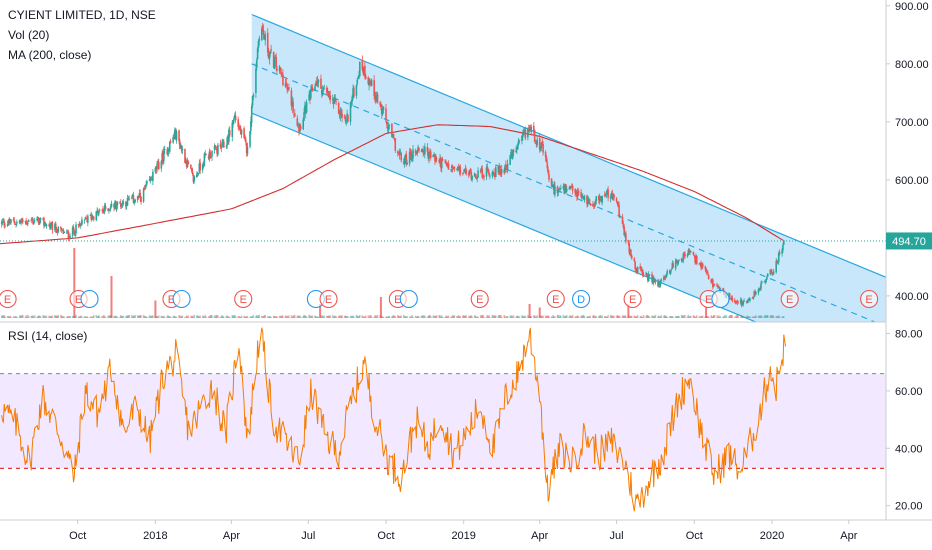  I want to click on rsi-axis: 20.00 40.00 60.00 80.00, so click(904, 420).